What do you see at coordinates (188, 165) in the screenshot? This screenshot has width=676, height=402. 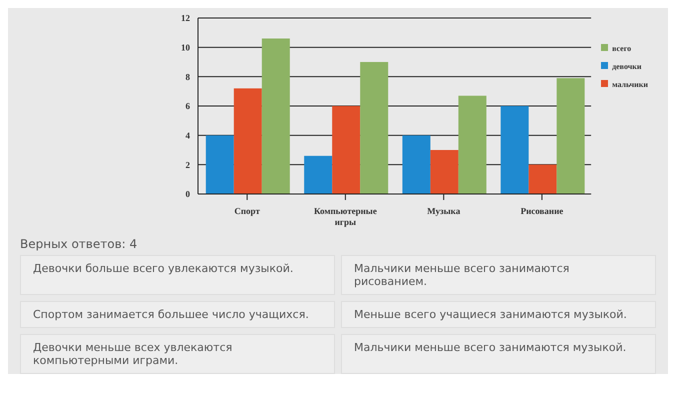 I see `y-tick-label: 2` at bounding box center [188, 165].